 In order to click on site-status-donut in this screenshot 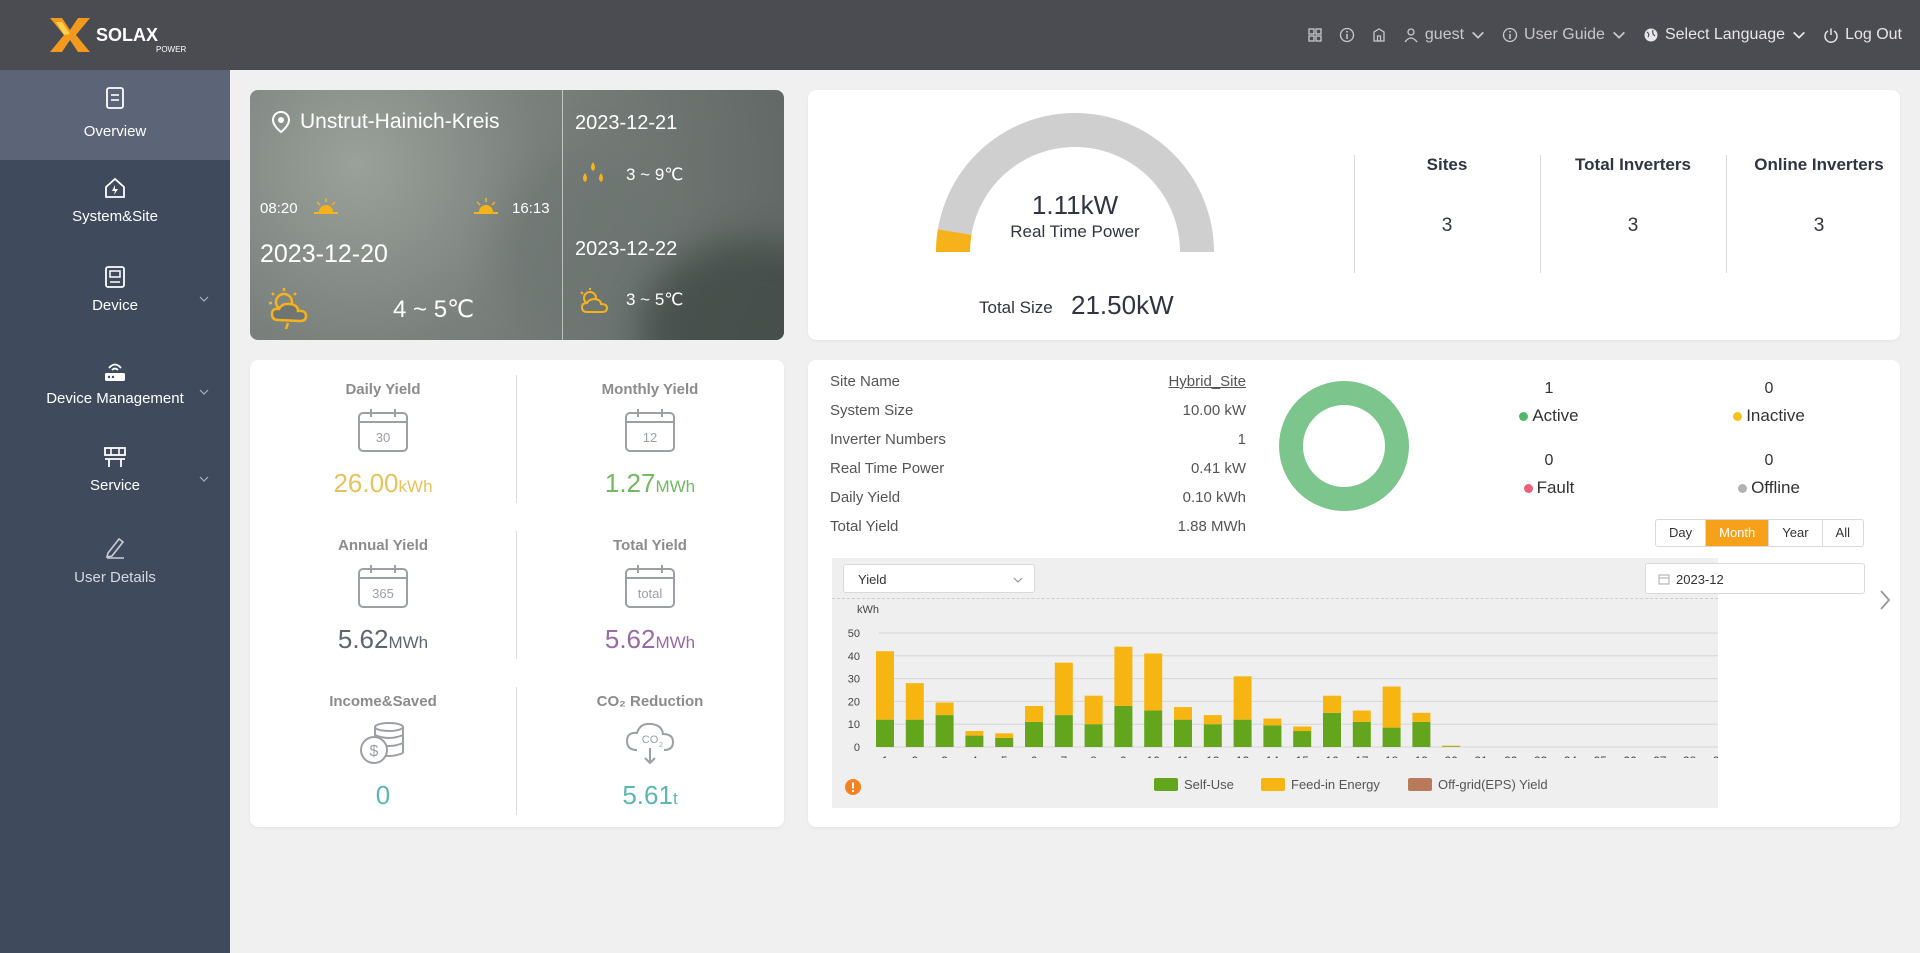, I will do `click(1344, 446)`.